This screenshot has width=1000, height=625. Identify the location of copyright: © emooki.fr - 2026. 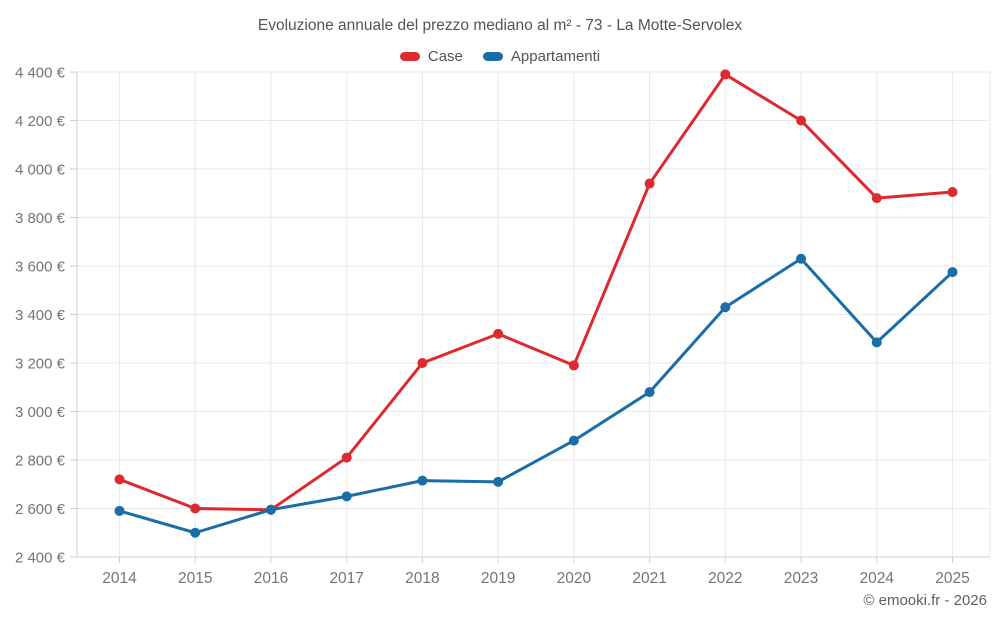
(925, 600).